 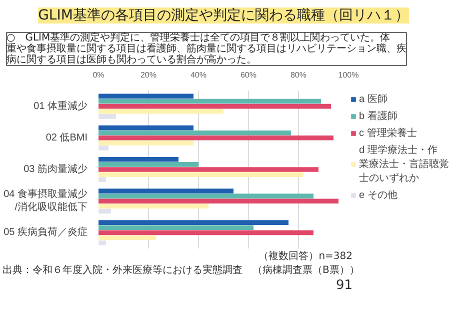 I want to click on legend-label: c 管理栄養士, so click(x=388, y=133).